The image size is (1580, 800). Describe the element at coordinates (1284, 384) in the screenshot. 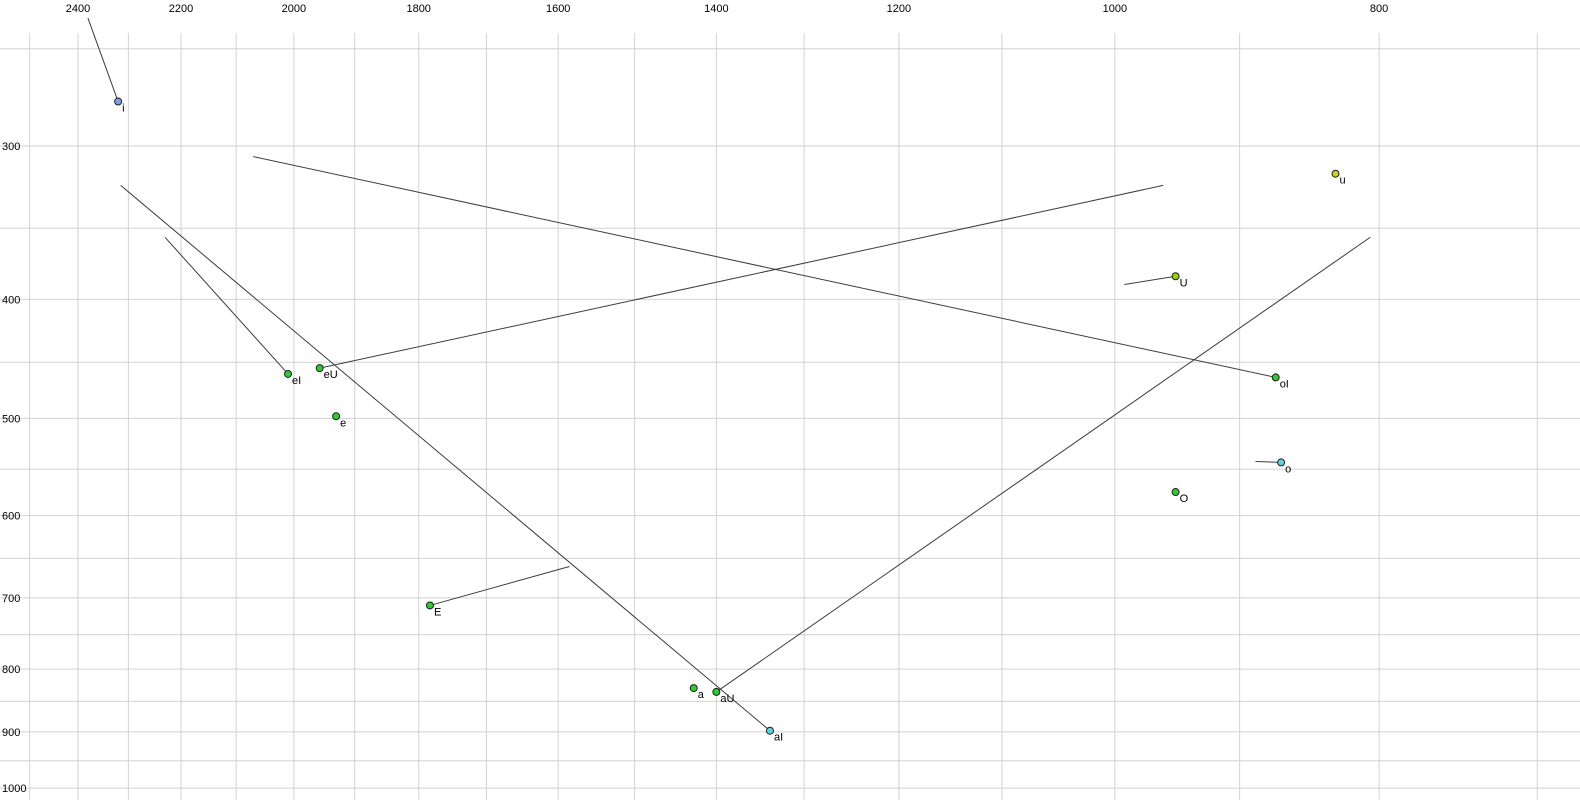

I see `vowel-label-oI: oI` at that location.